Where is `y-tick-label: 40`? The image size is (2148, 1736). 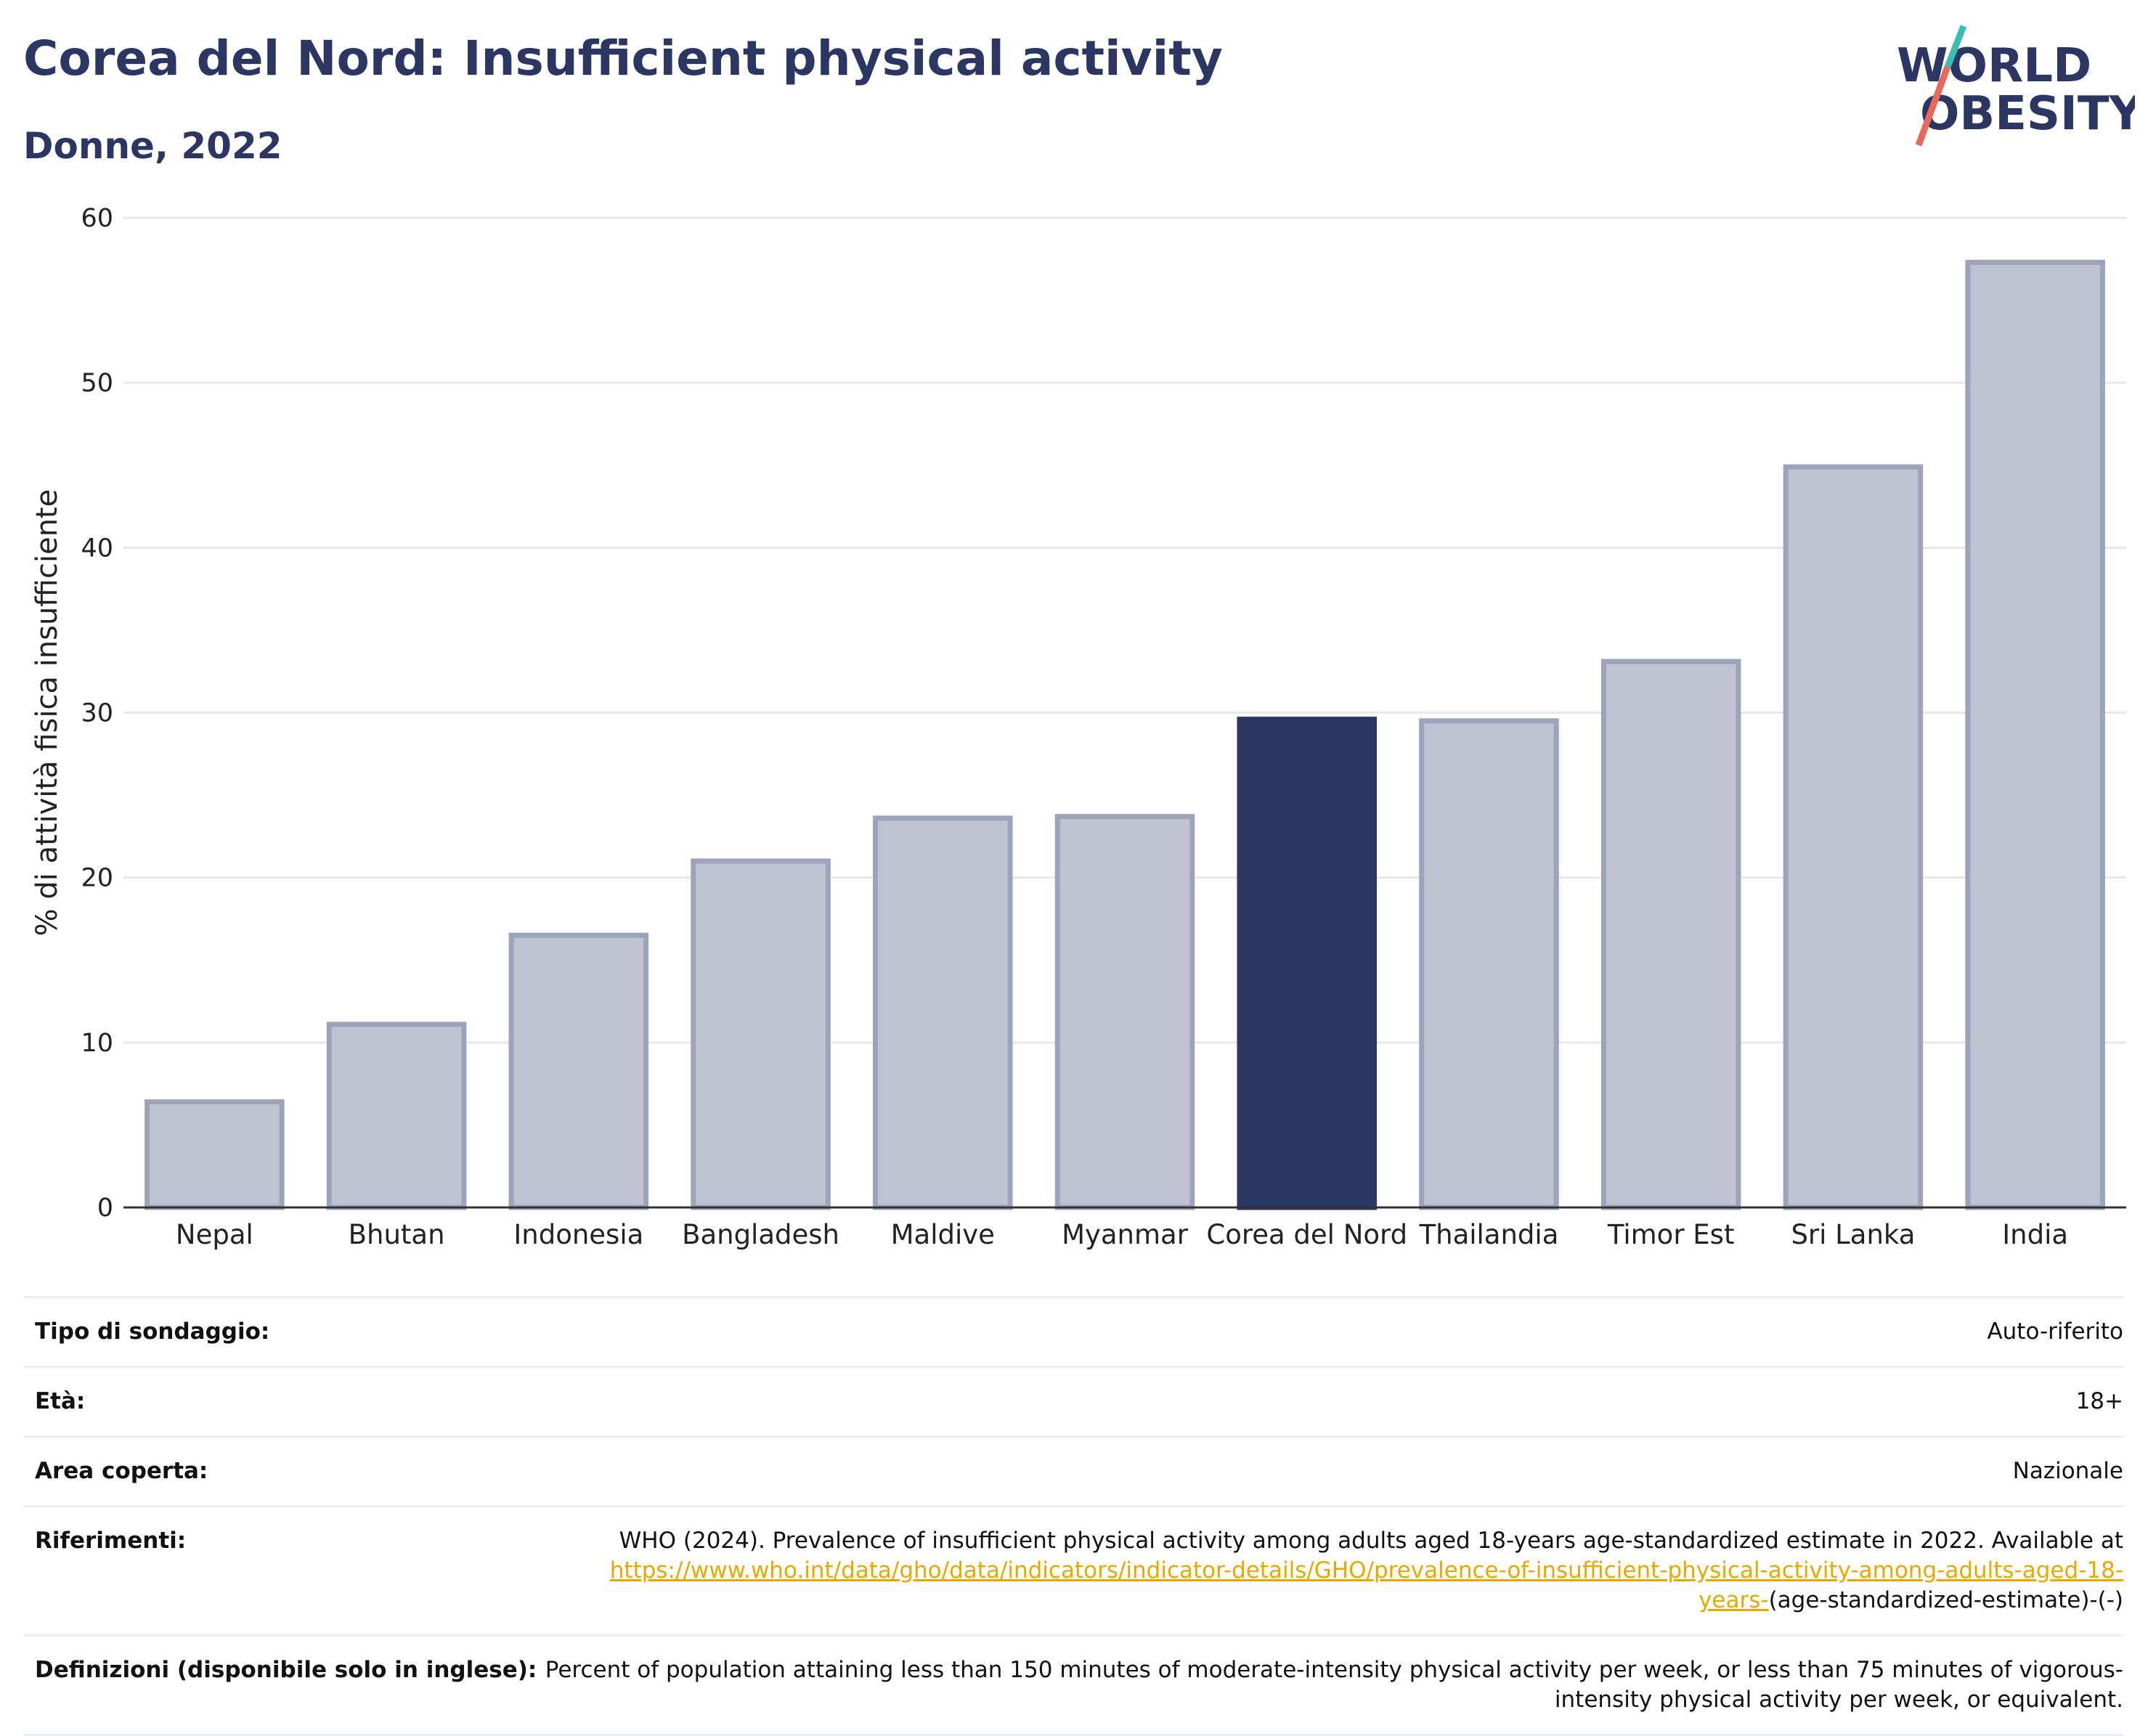 y-tick-label: 40 is located at coordinates (97, 548).